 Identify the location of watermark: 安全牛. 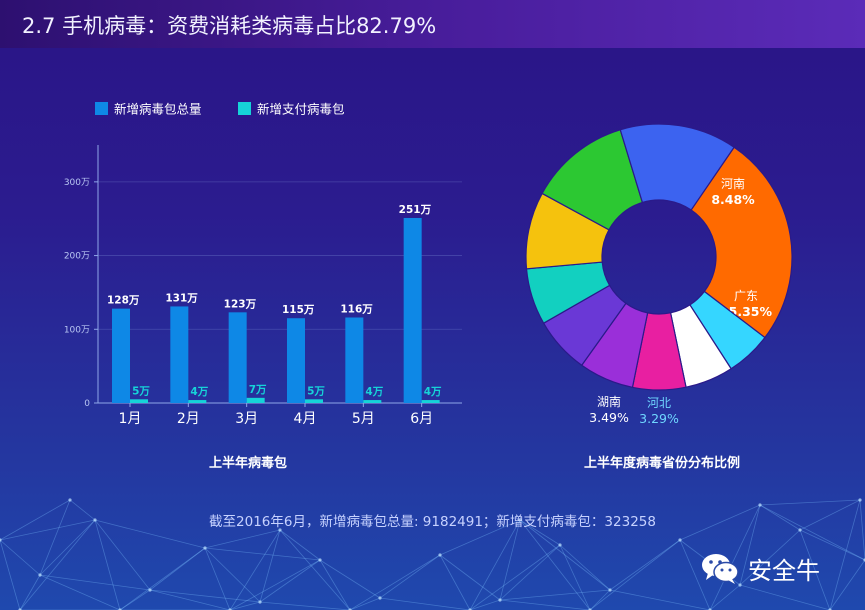
(760, 568).